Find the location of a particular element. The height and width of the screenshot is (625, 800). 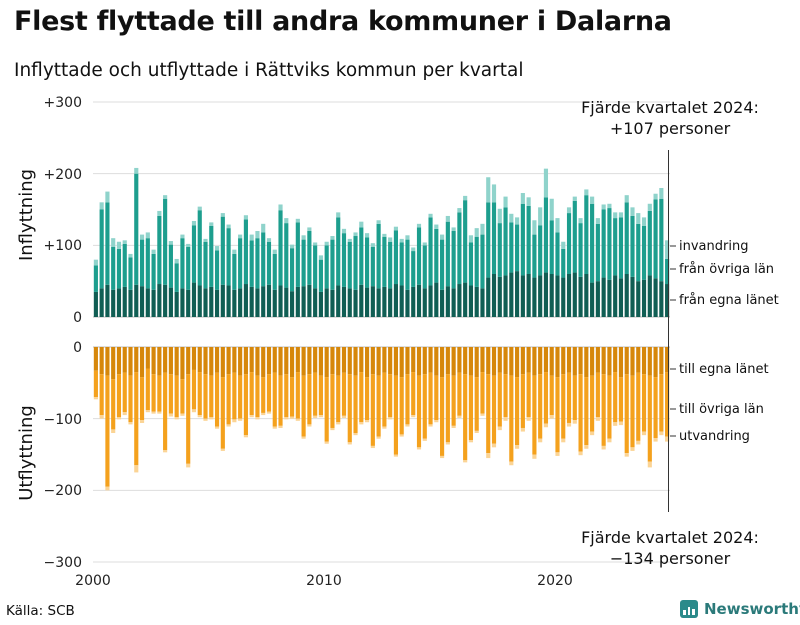

x-tick-label: 2010 is located at coordinates (324, 581).